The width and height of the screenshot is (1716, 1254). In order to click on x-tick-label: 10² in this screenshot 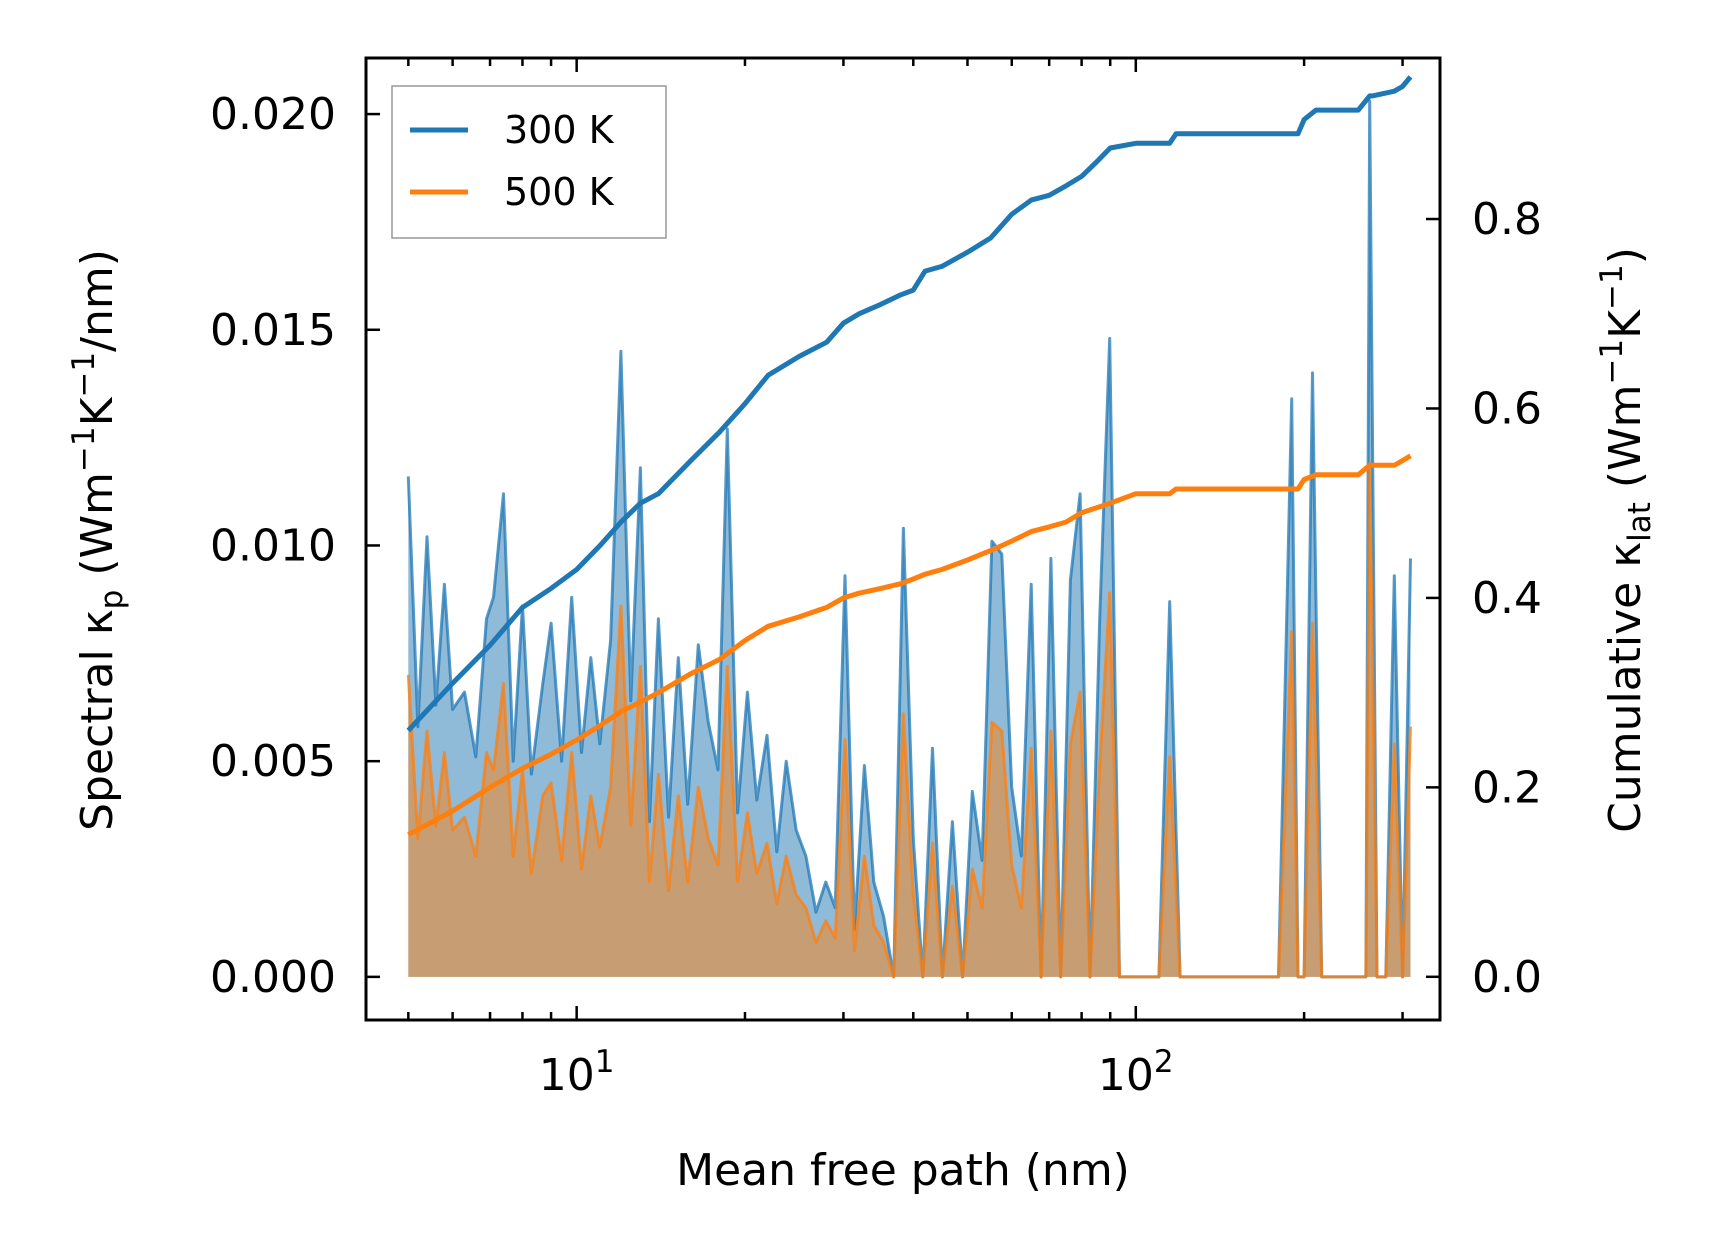, I will do `click(1136, 1072)`.